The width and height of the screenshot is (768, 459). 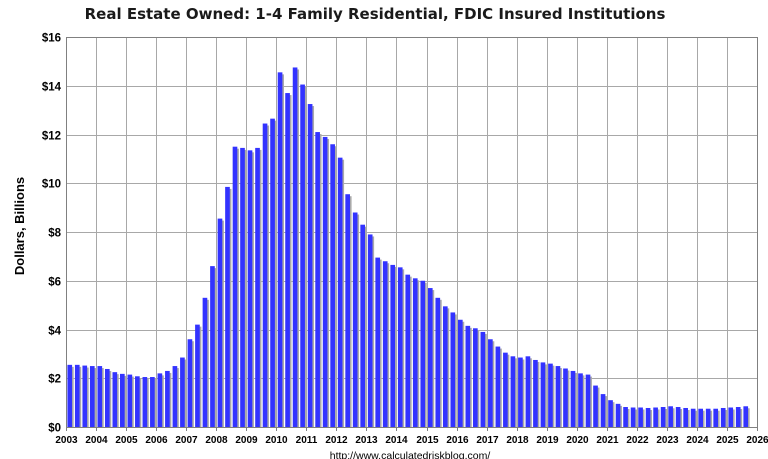 I want to click on x-tick-label: 2023, so click(x=667, y=440).